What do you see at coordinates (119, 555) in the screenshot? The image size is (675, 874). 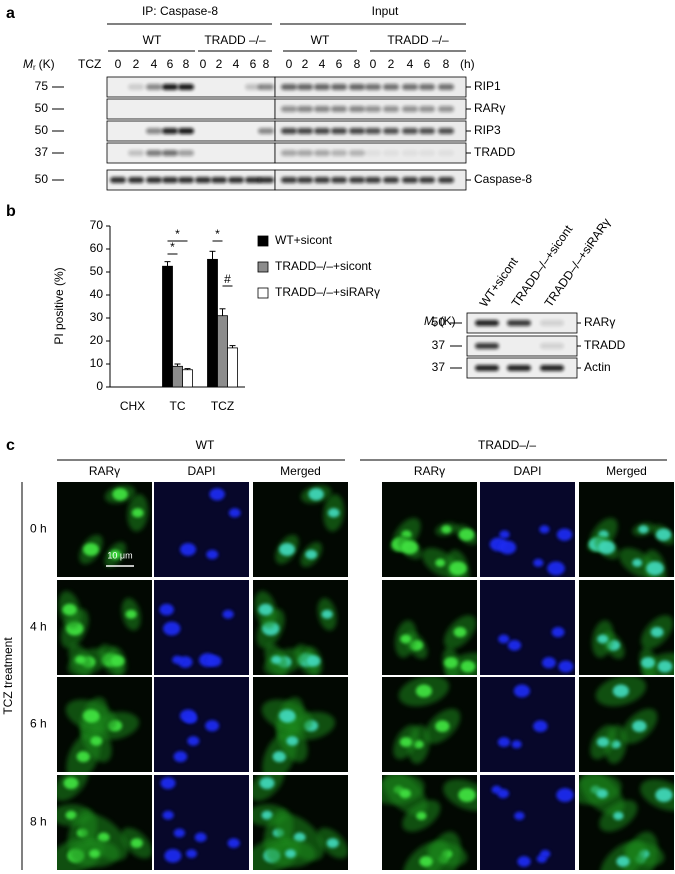 I see `scale-bar-label: 10 μm` at bounding box center [119, 555].